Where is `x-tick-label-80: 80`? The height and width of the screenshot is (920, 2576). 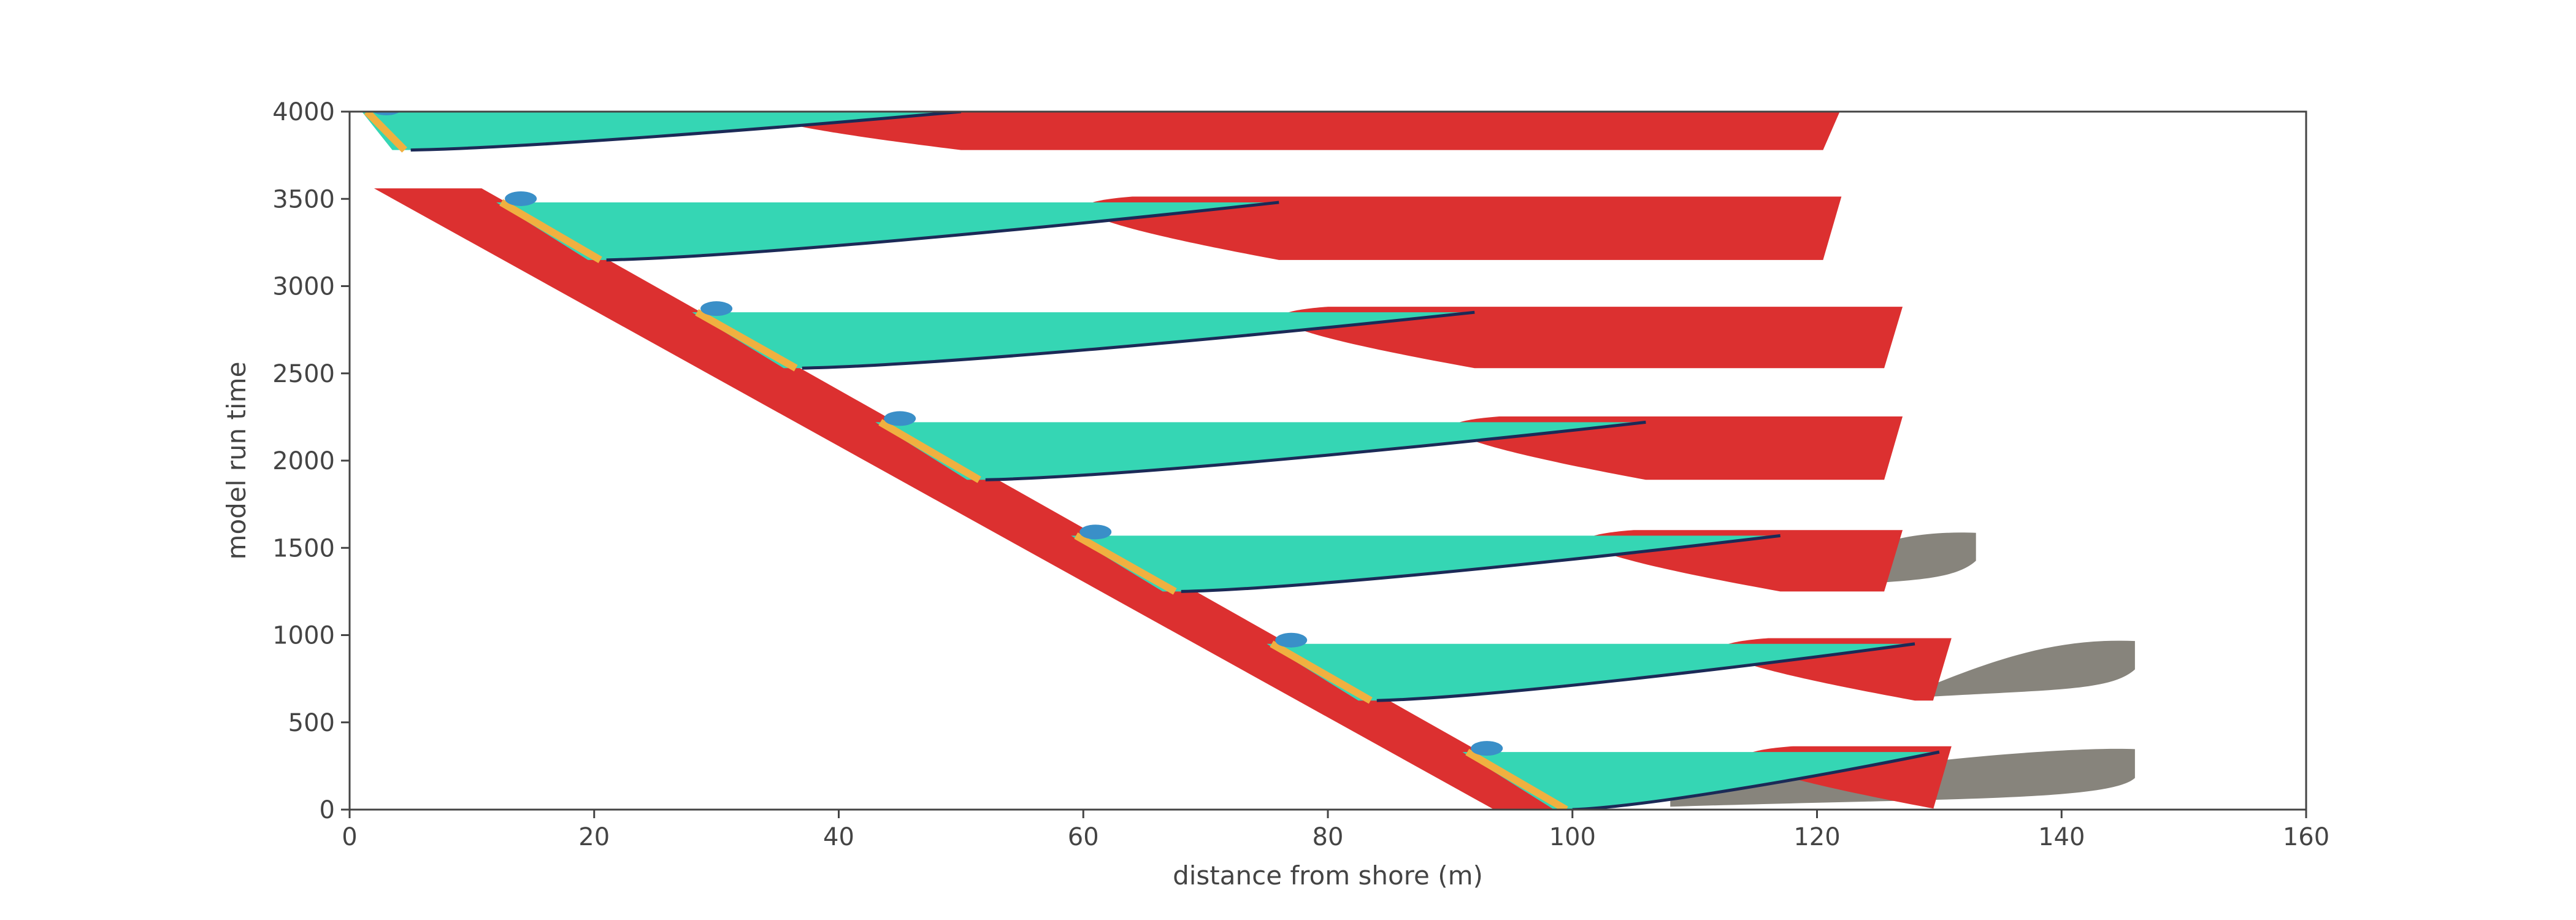
x-tick-label-80: 80 is located at coordinates (1328, 837).